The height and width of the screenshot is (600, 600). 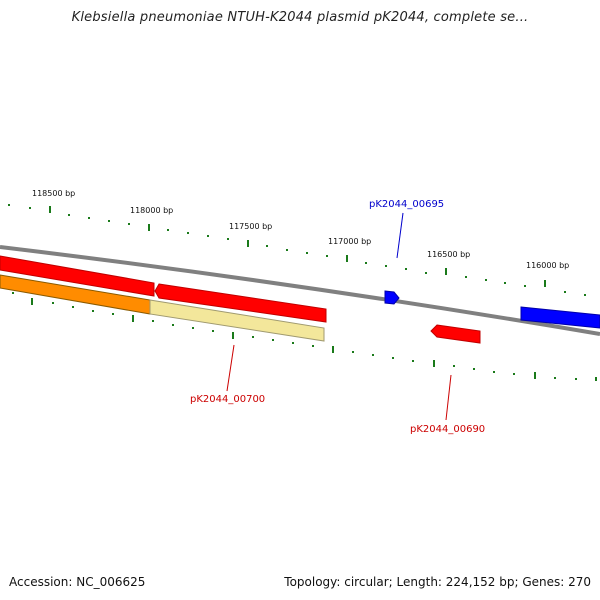 What do you see at coordinates (77, 582) in the screenshot?
I see `accession-text: Accession: NC_006625` at bounding box center [77, 582].